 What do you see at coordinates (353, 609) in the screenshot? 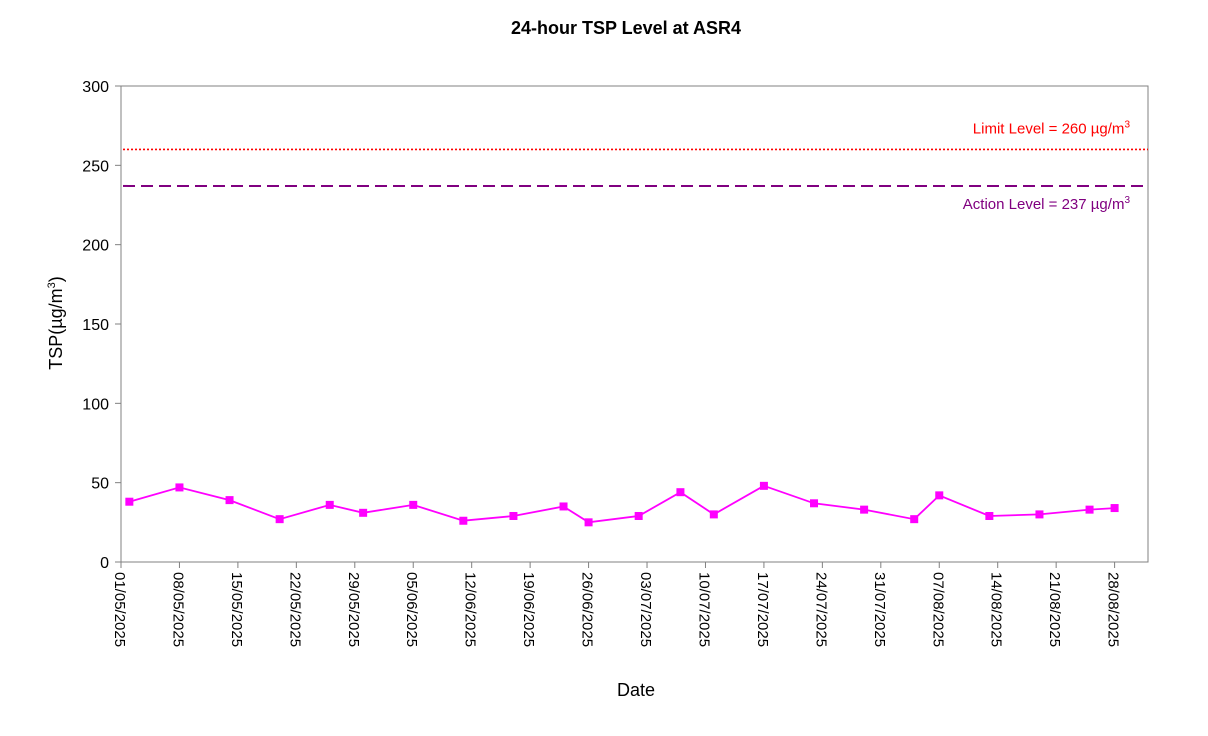
I see `x-tick-label: 29/05/2025` at bounding box center [353, 609].